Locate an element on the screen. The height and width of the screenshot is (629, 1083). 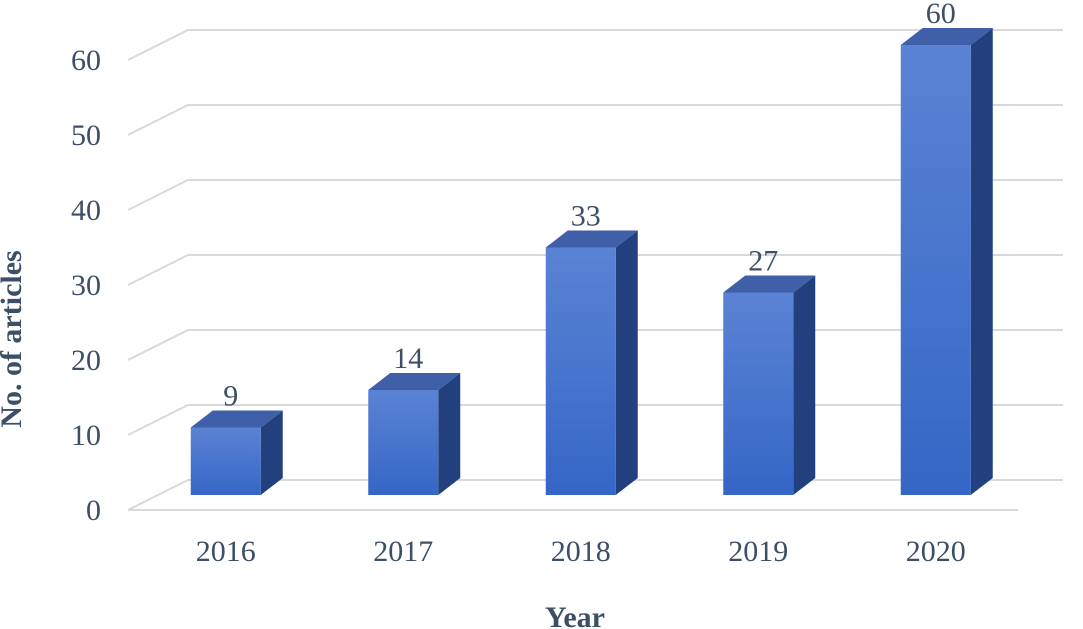
x-tick-label: 2018 is located at coordinates (581, 551).